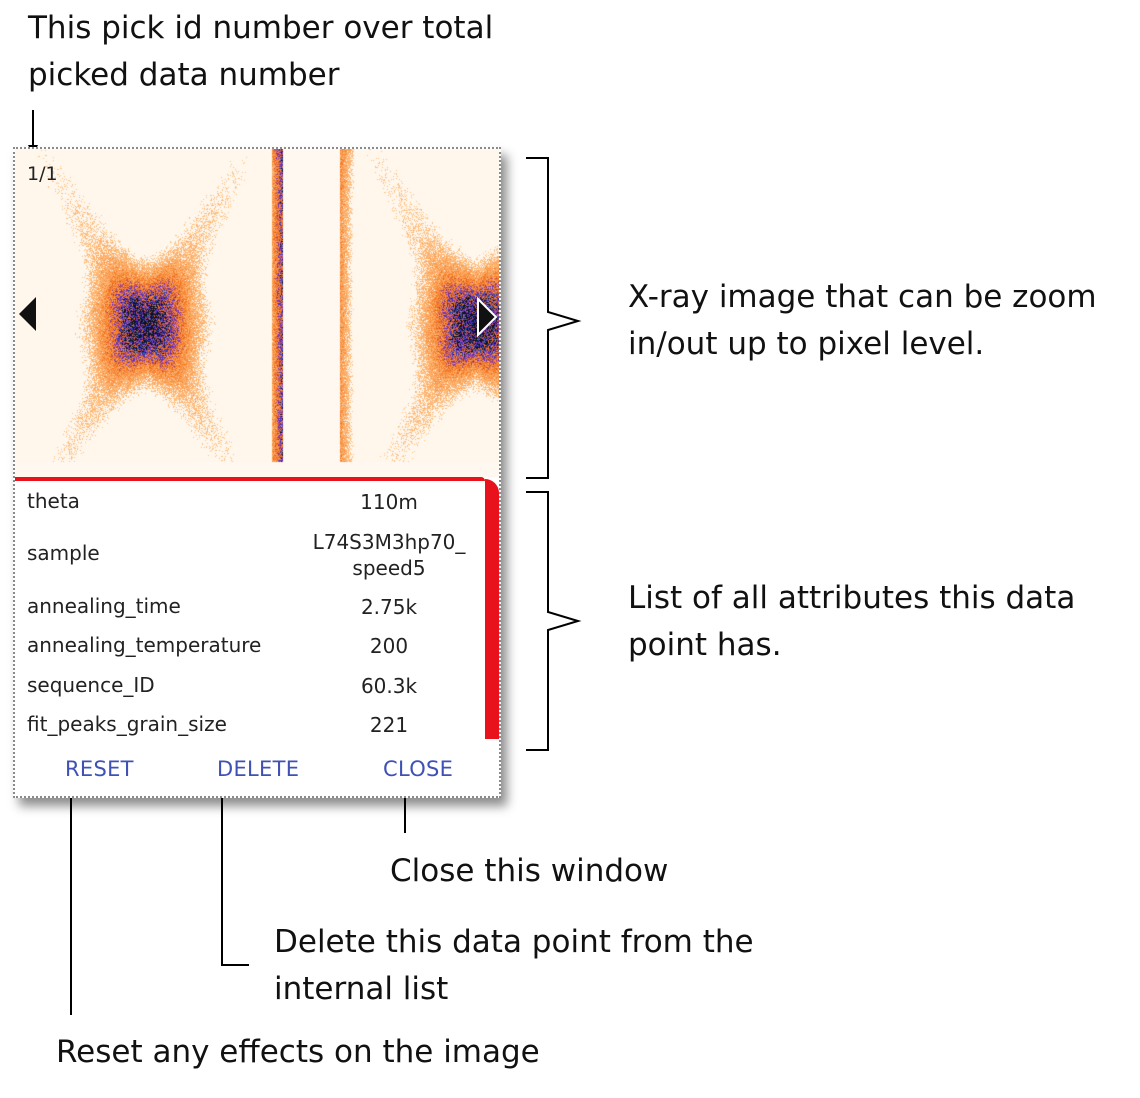 The width and height of the screenshot is (1140, 1098). I want to click on annotation-line: in/out up to pixel level., so click(806, 344).